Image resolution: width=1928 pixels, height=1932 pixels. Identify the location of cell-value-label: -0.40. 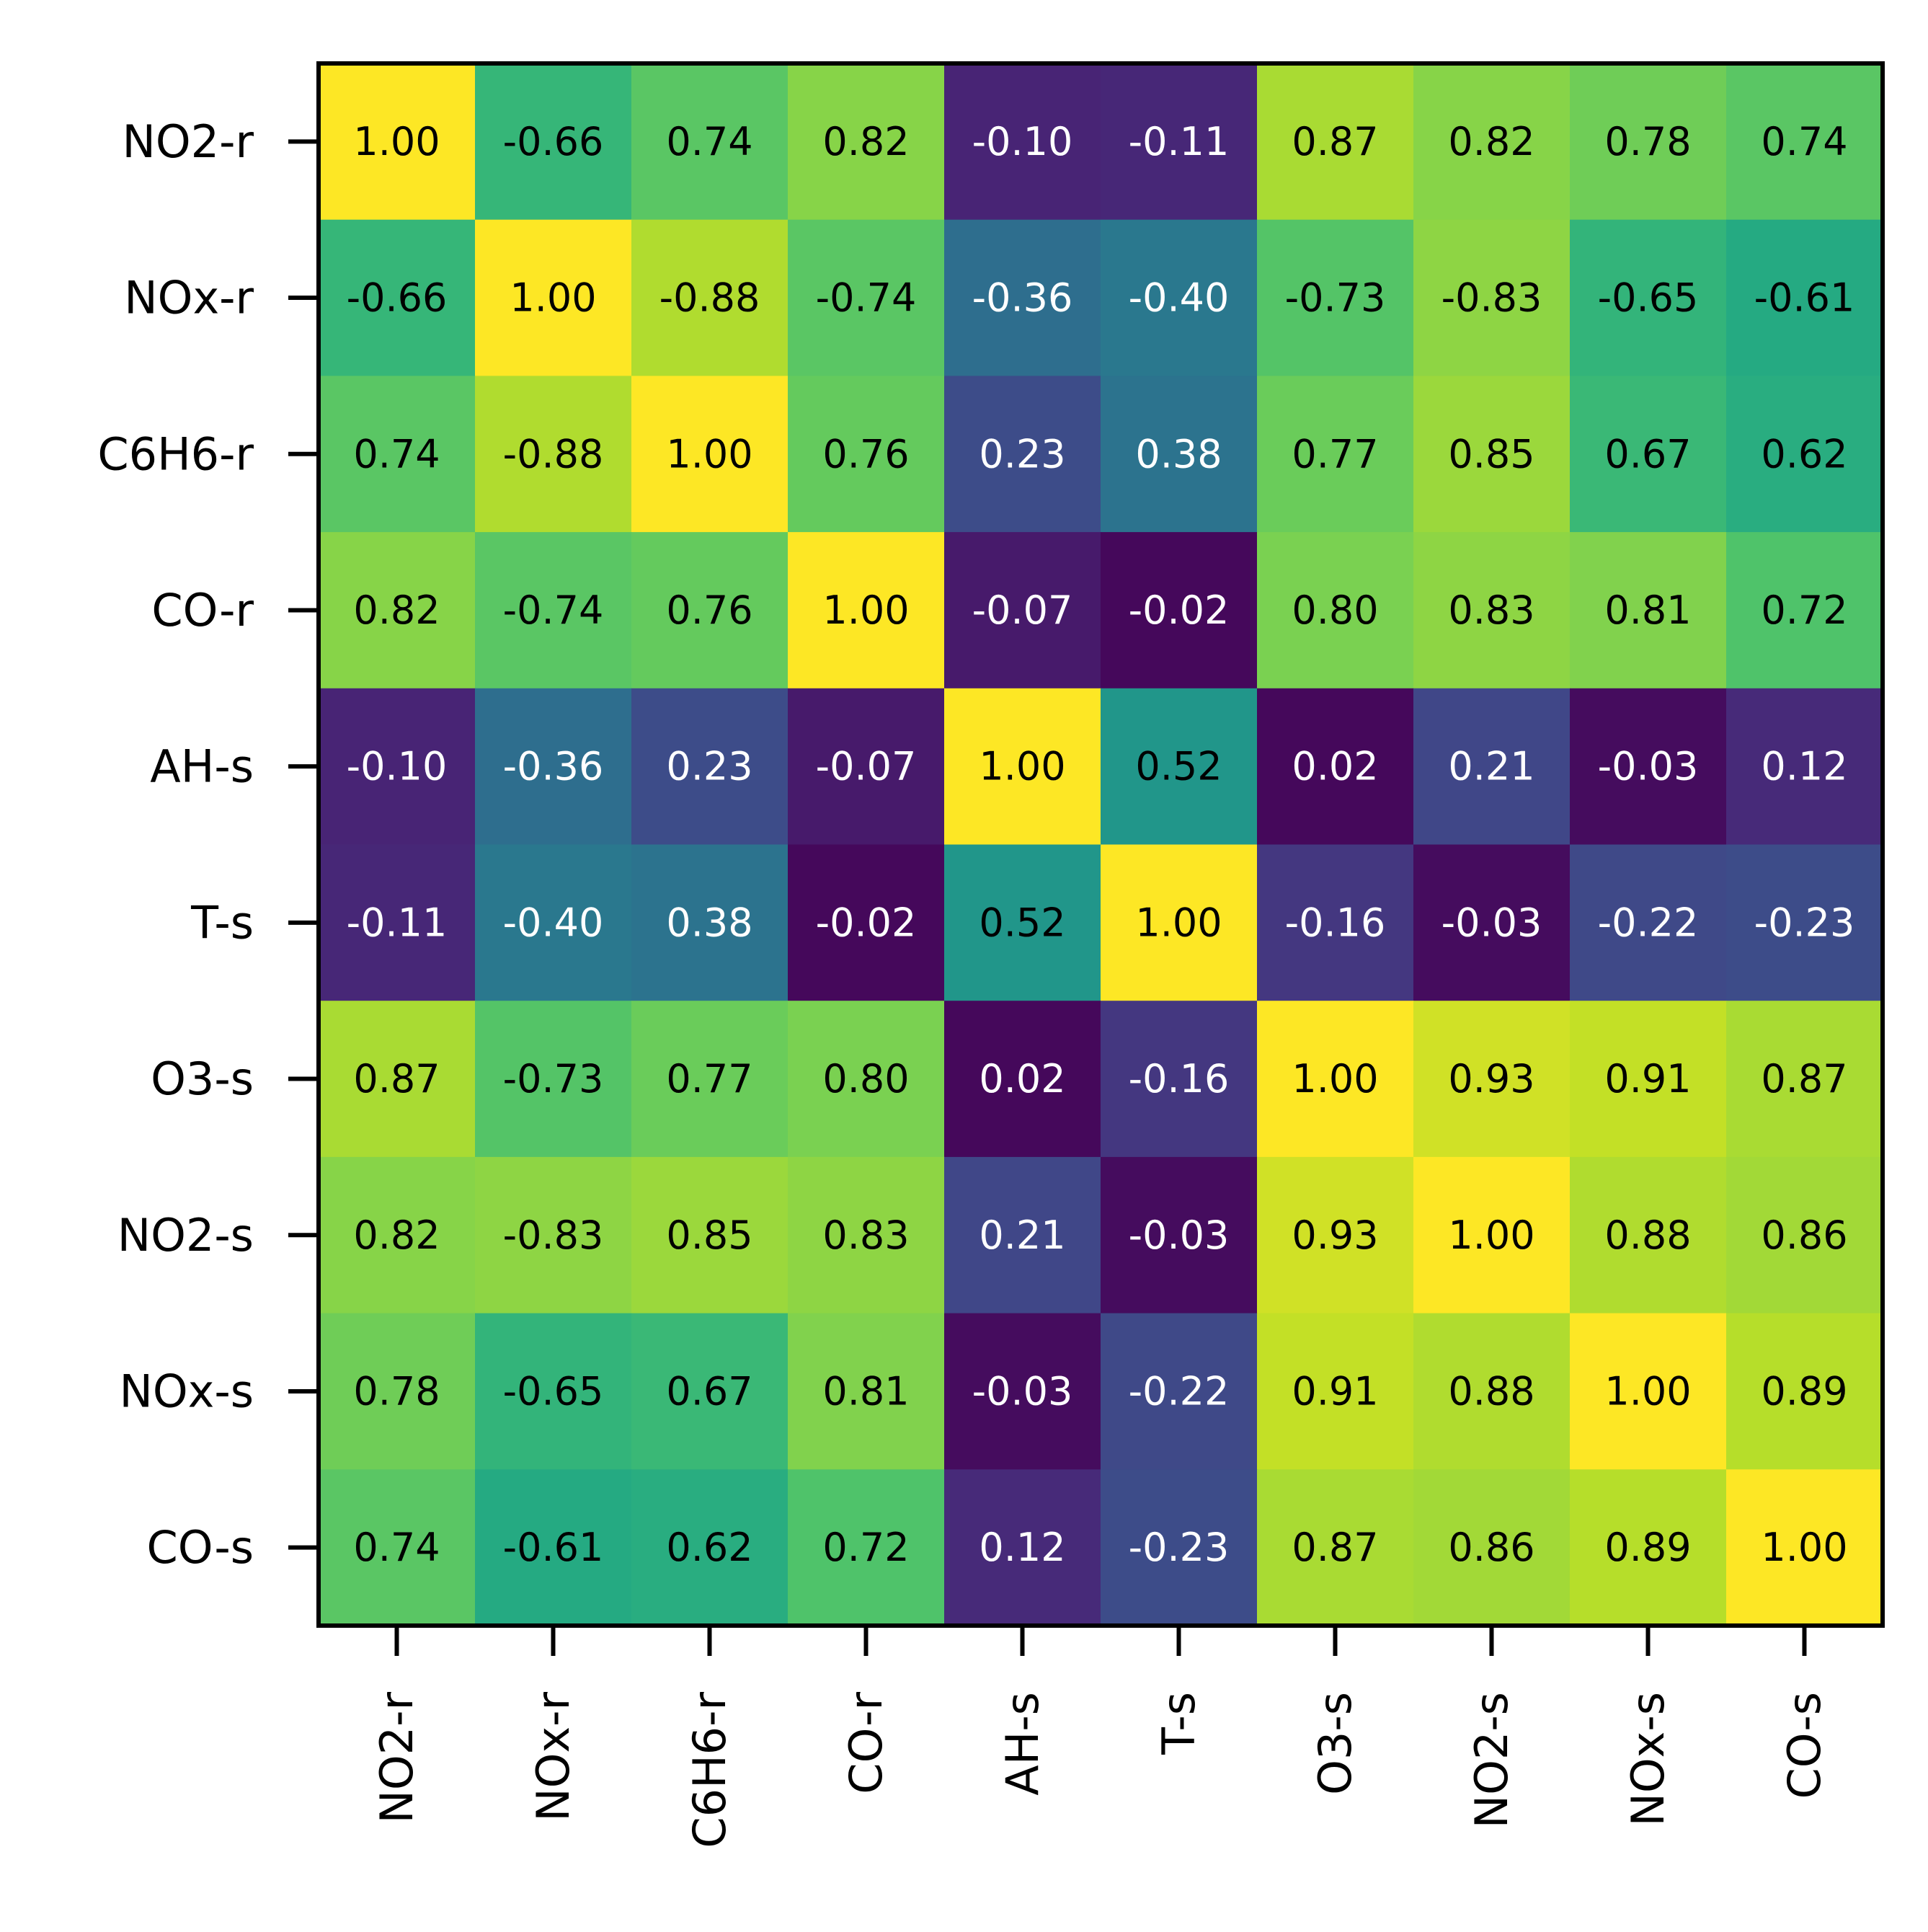
(1179, 298).